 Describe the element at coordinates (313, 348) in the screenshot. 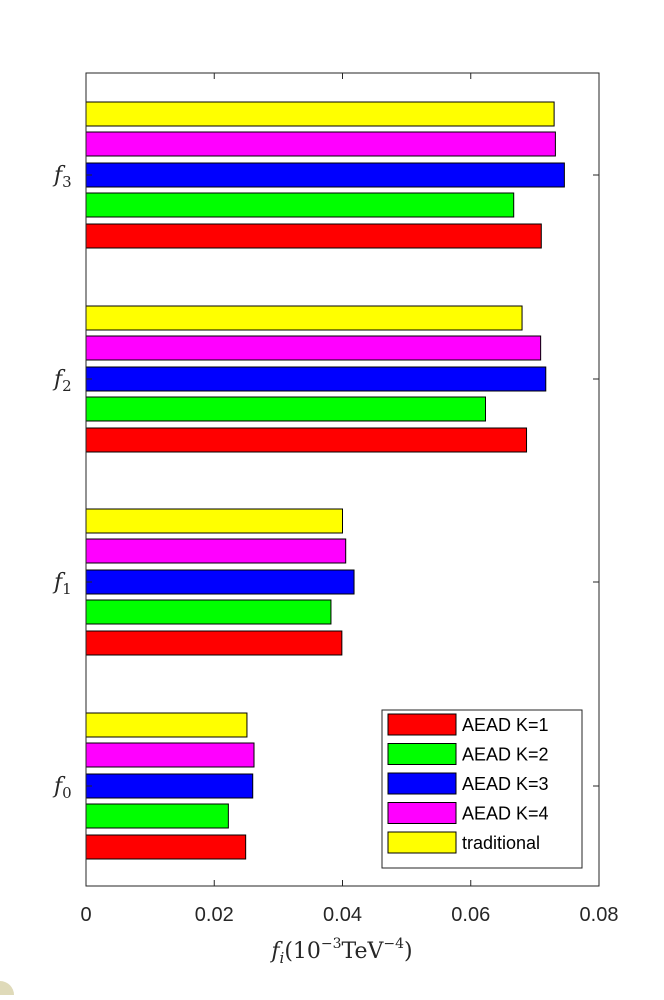

I see `bar-aead-k-4-f2` at that location.